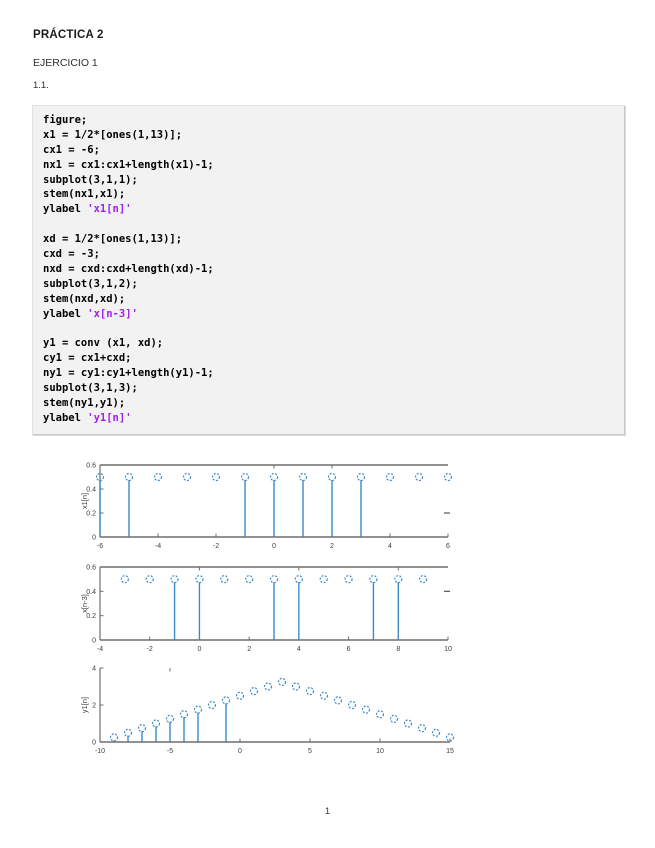 The width and height of the screenshot is (655, 848). What do you see at coordinates (84, 705) in the screenshot?
I see `svg-text: y1[n]` at bounding box center [84, 705].